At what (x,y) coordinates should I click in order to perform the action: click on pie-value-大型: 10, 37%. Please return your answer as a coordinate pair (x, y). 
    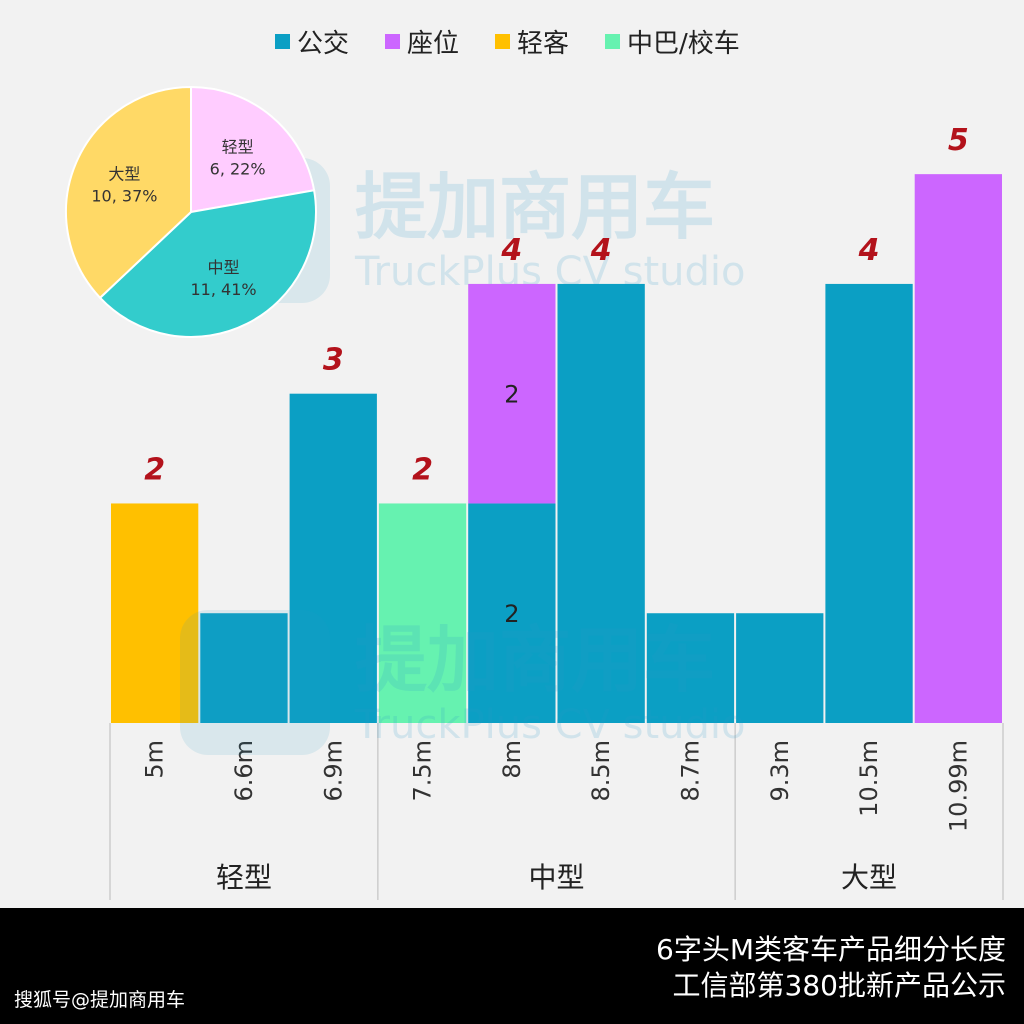
    Looking at the image, I should click on (124, 195).